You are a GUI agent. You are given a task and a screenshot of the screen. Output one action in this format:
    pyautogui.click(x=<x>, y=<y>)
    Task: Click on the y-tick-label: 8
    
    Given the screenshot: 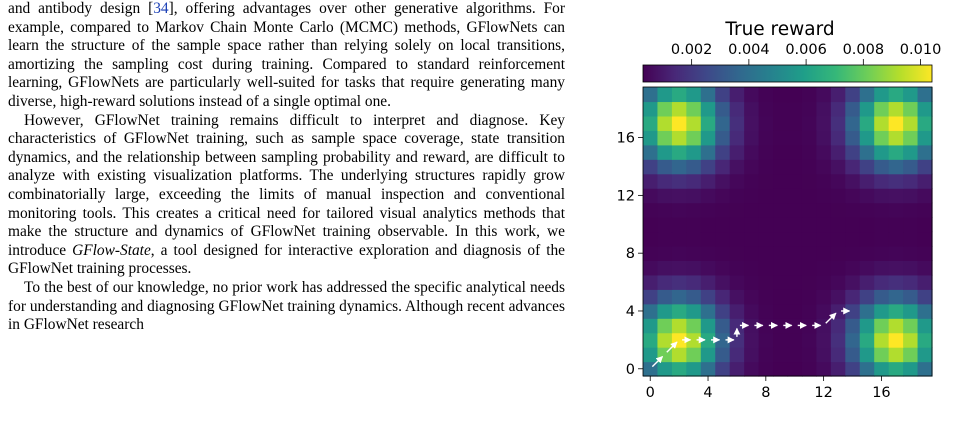 What is the action you would take?
    pyautogui.click(x=630, y=254)
    